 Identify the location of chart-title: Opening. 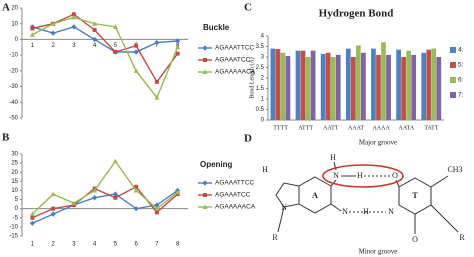
(216, 164).